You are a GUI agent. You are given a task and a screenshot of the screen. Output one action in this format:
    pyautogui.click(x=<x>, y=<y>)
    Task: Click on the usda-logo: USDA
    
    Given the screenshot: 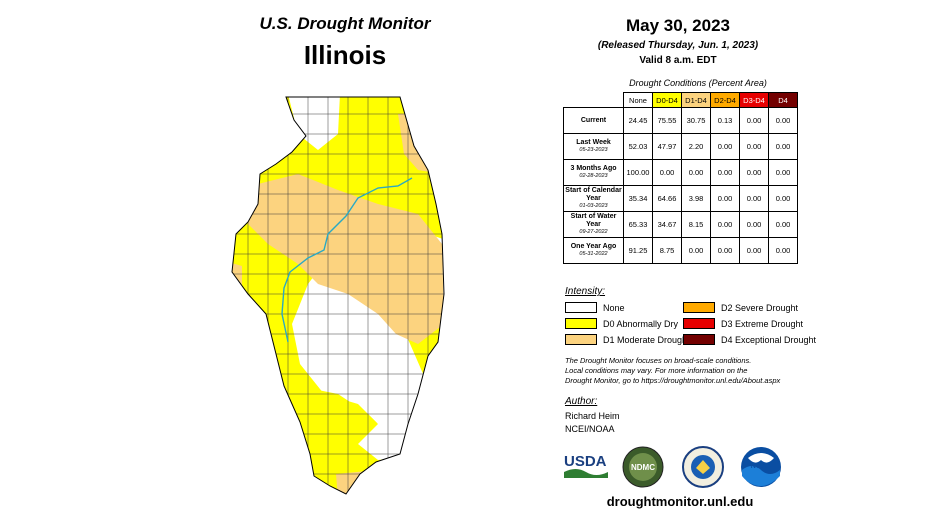 What is the action you would take?
    pyautogui.click(x=586, y=465)
    